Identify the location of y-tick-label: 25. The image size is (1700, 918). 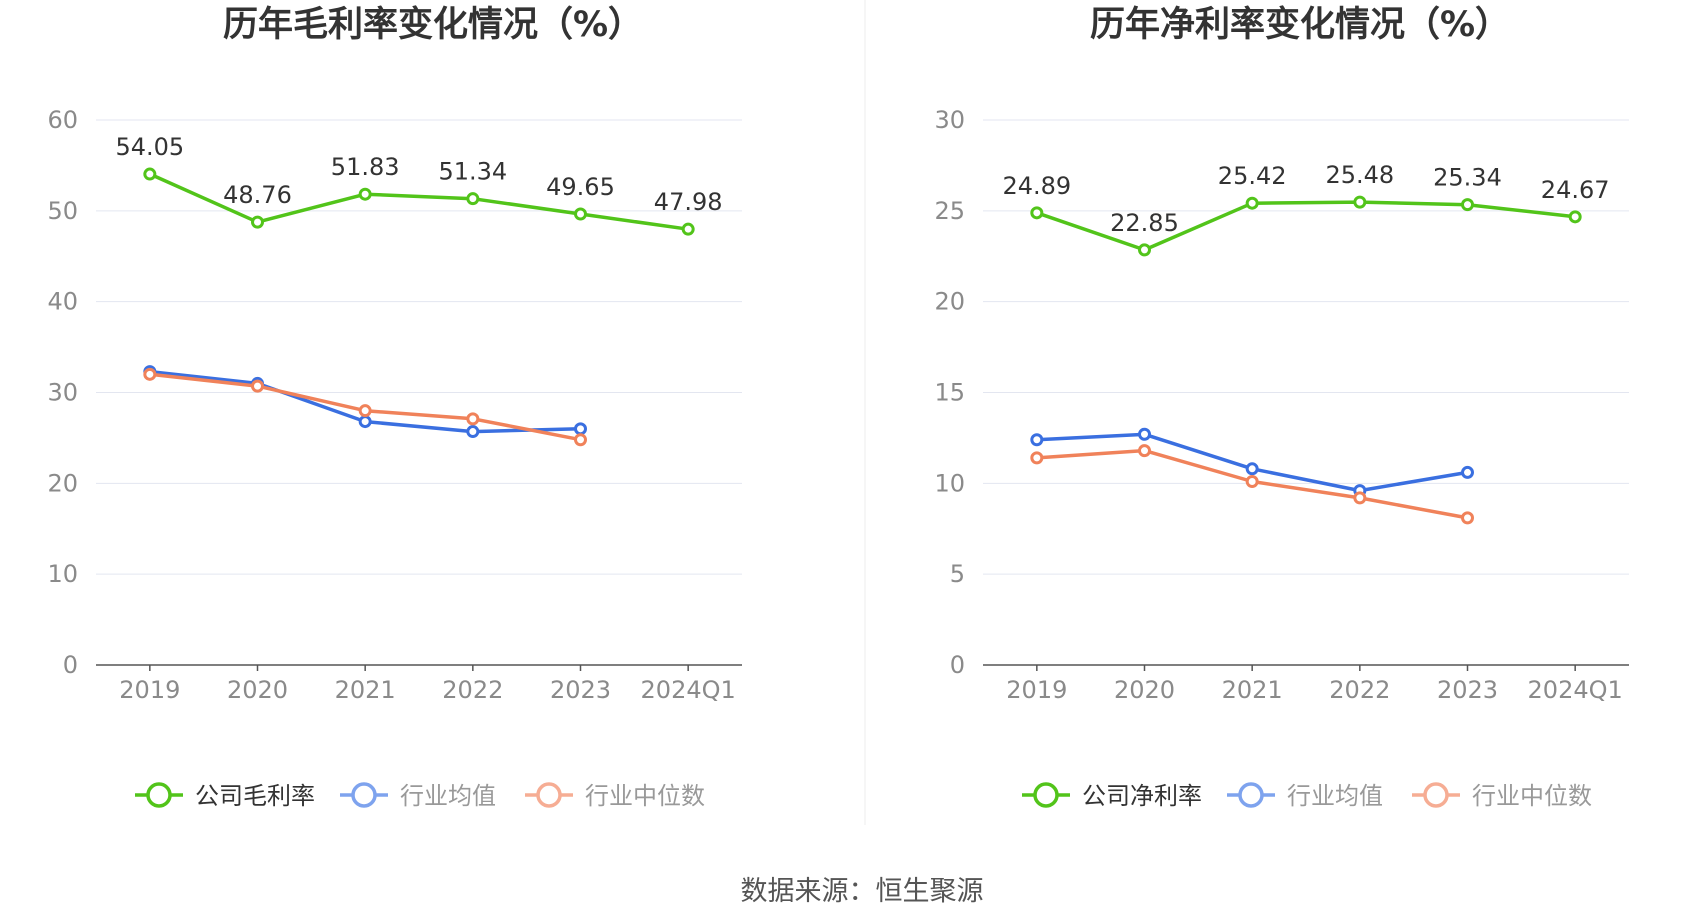
(949, 211).